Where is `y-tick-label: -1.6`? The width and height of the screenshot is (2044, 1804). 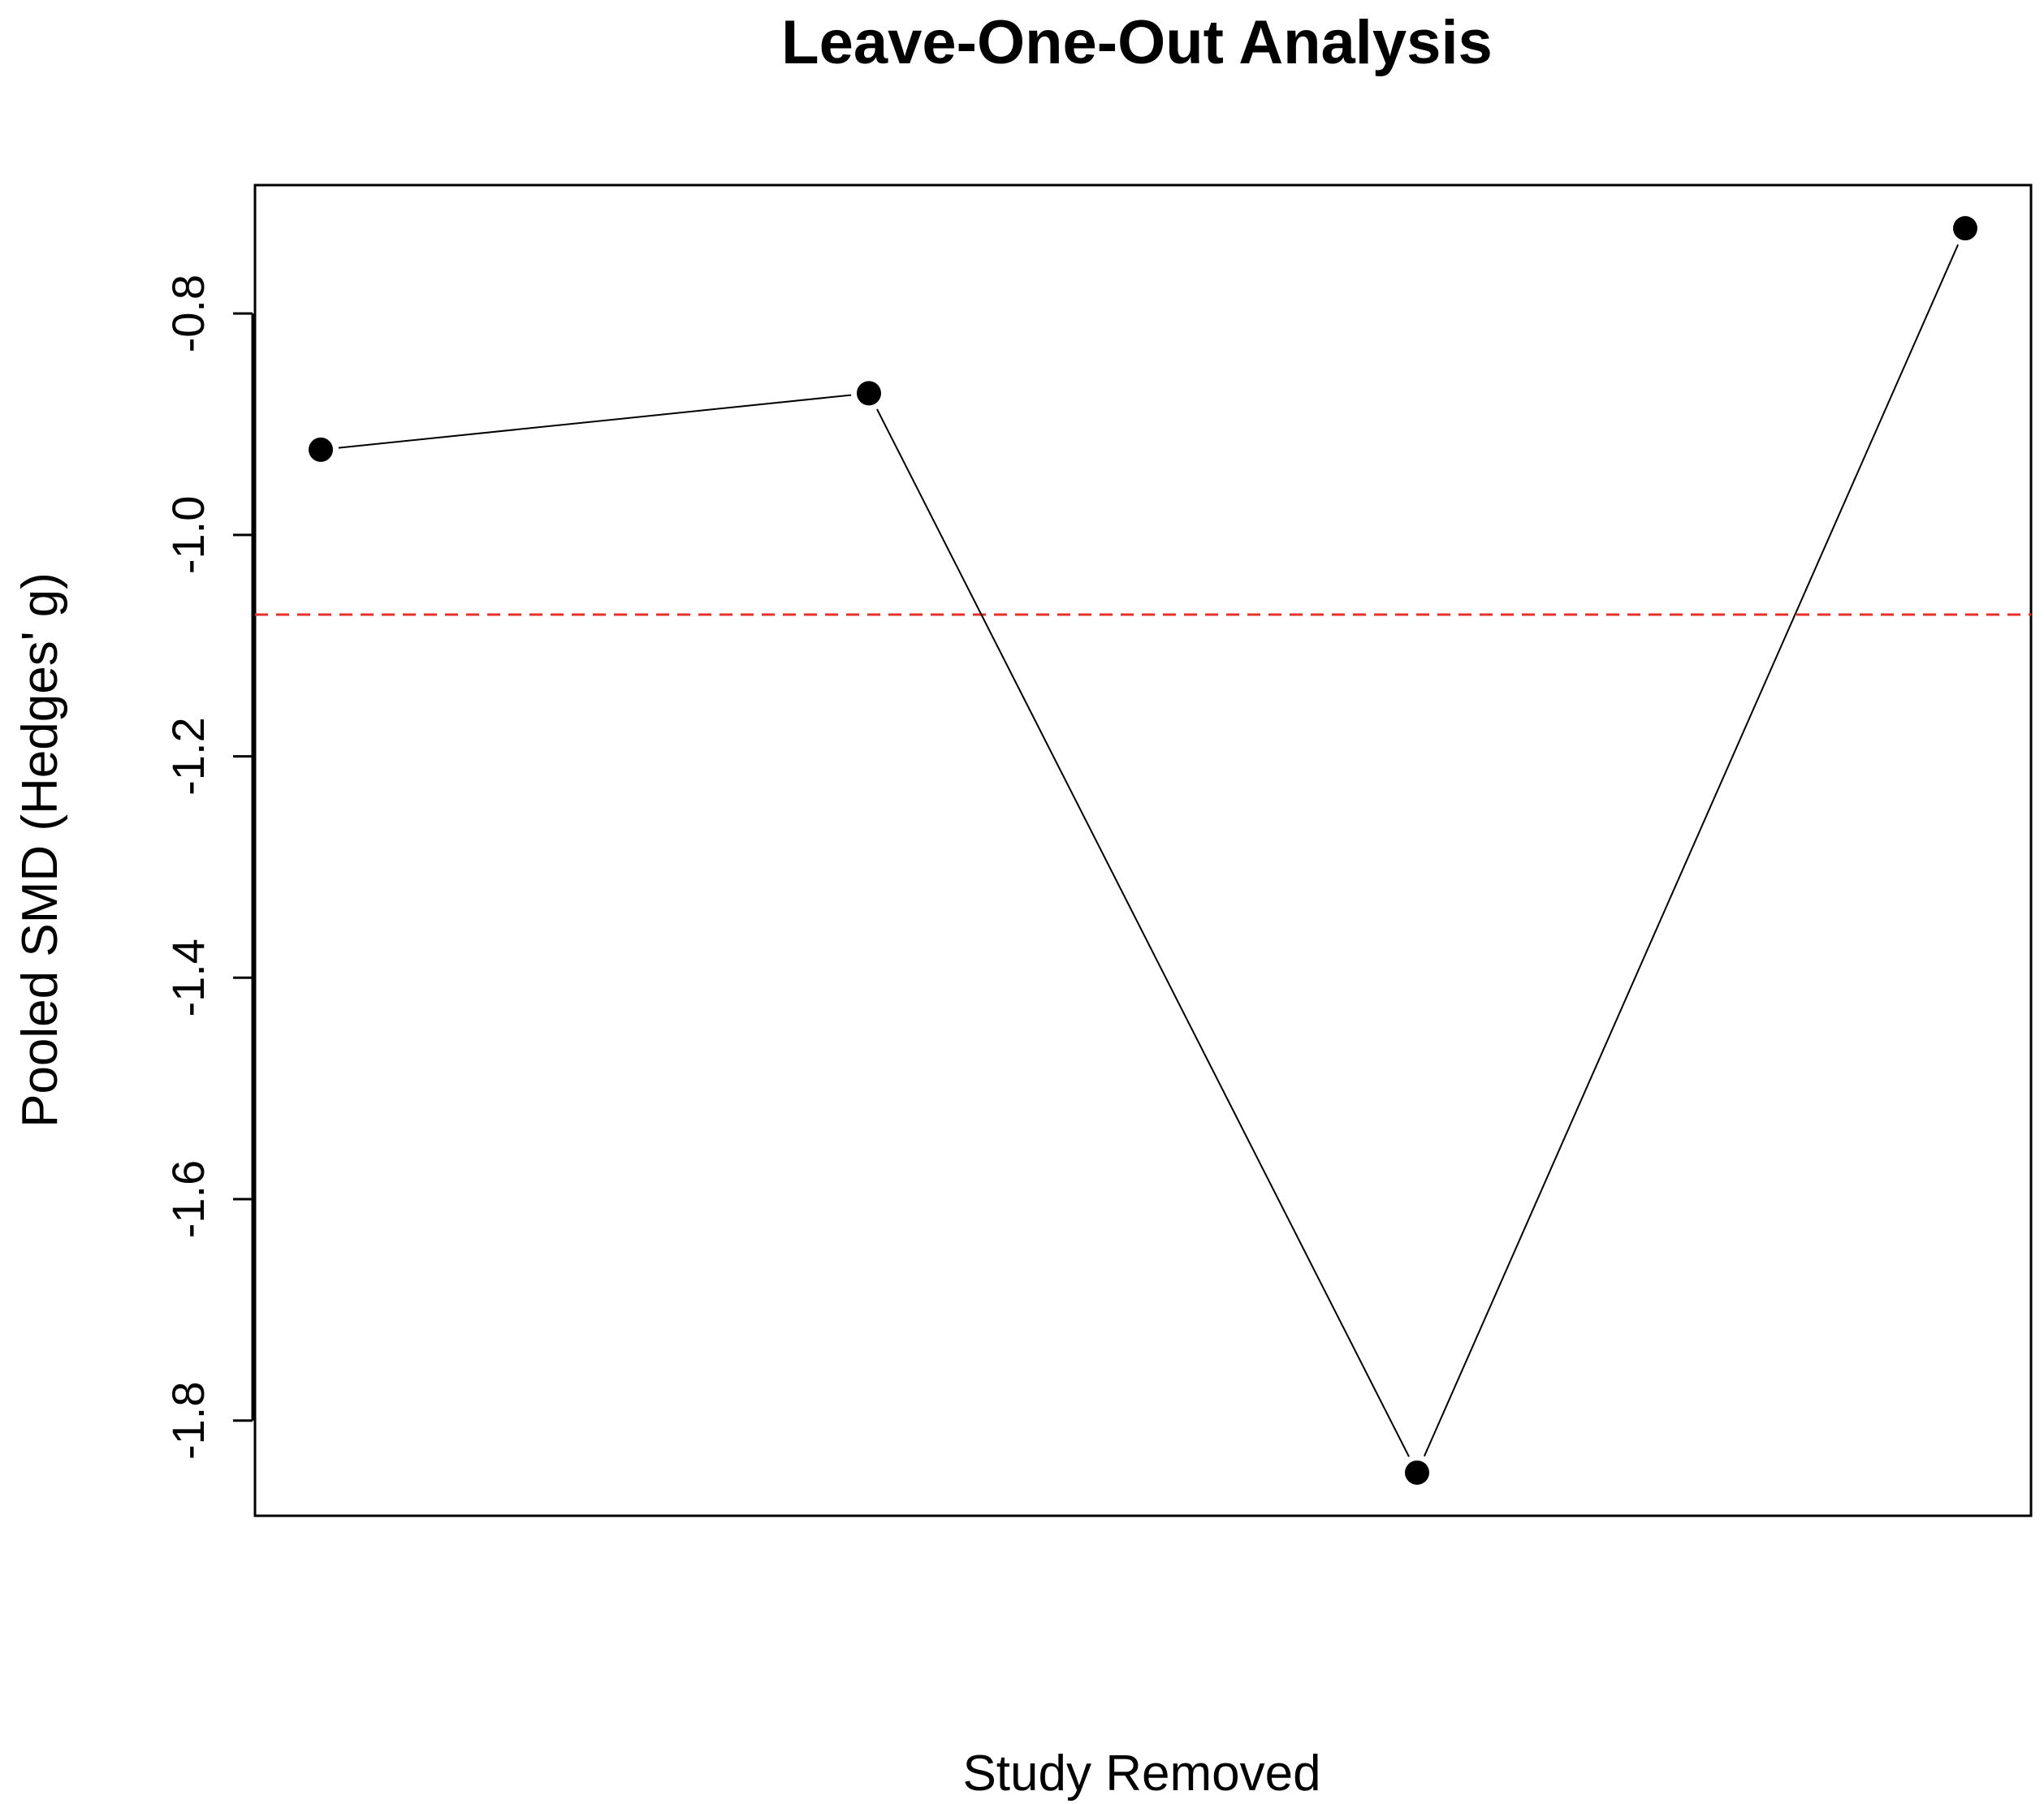 y-tick-label: -1.6 is located at coordinates (188, 1200).